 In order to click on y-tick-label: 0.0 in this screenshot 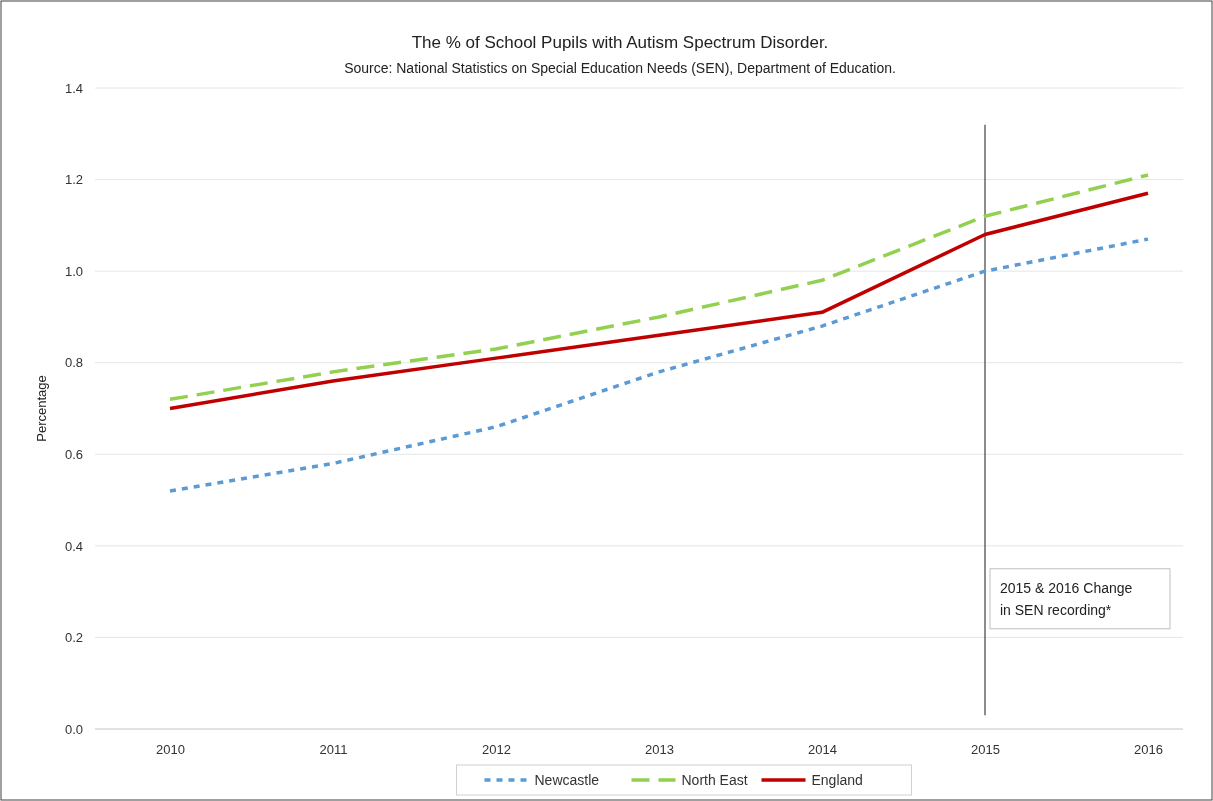, I will do `click(73, 729)`.